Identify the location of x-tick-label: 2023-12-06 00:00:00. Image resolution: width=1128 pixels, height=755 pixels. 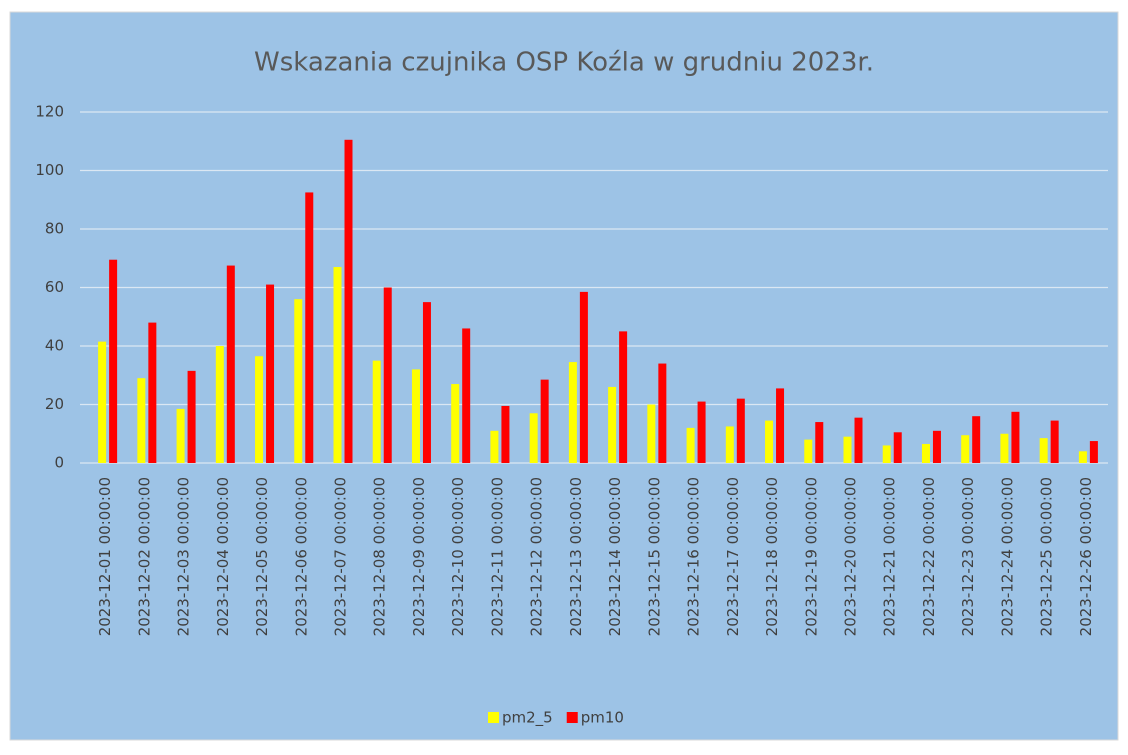
(301, 556).